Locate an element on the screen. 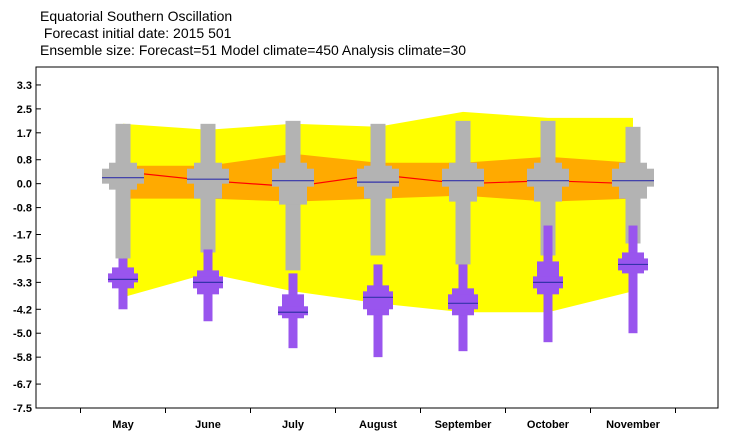  model-climate-whisker is located at coordinates (123, 191).